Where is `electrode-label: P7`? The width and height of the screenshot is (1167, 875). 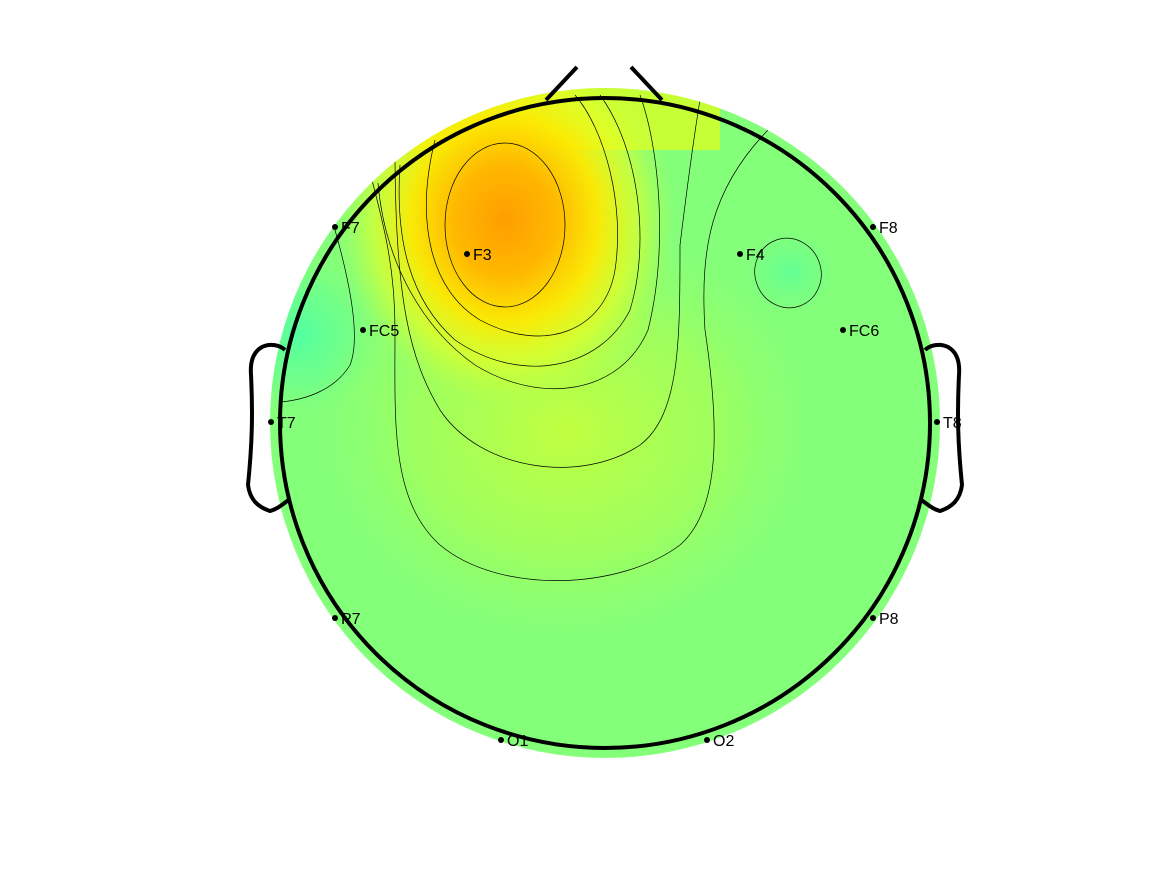 electrode-label: P7 is located at coordinates (351, 619).